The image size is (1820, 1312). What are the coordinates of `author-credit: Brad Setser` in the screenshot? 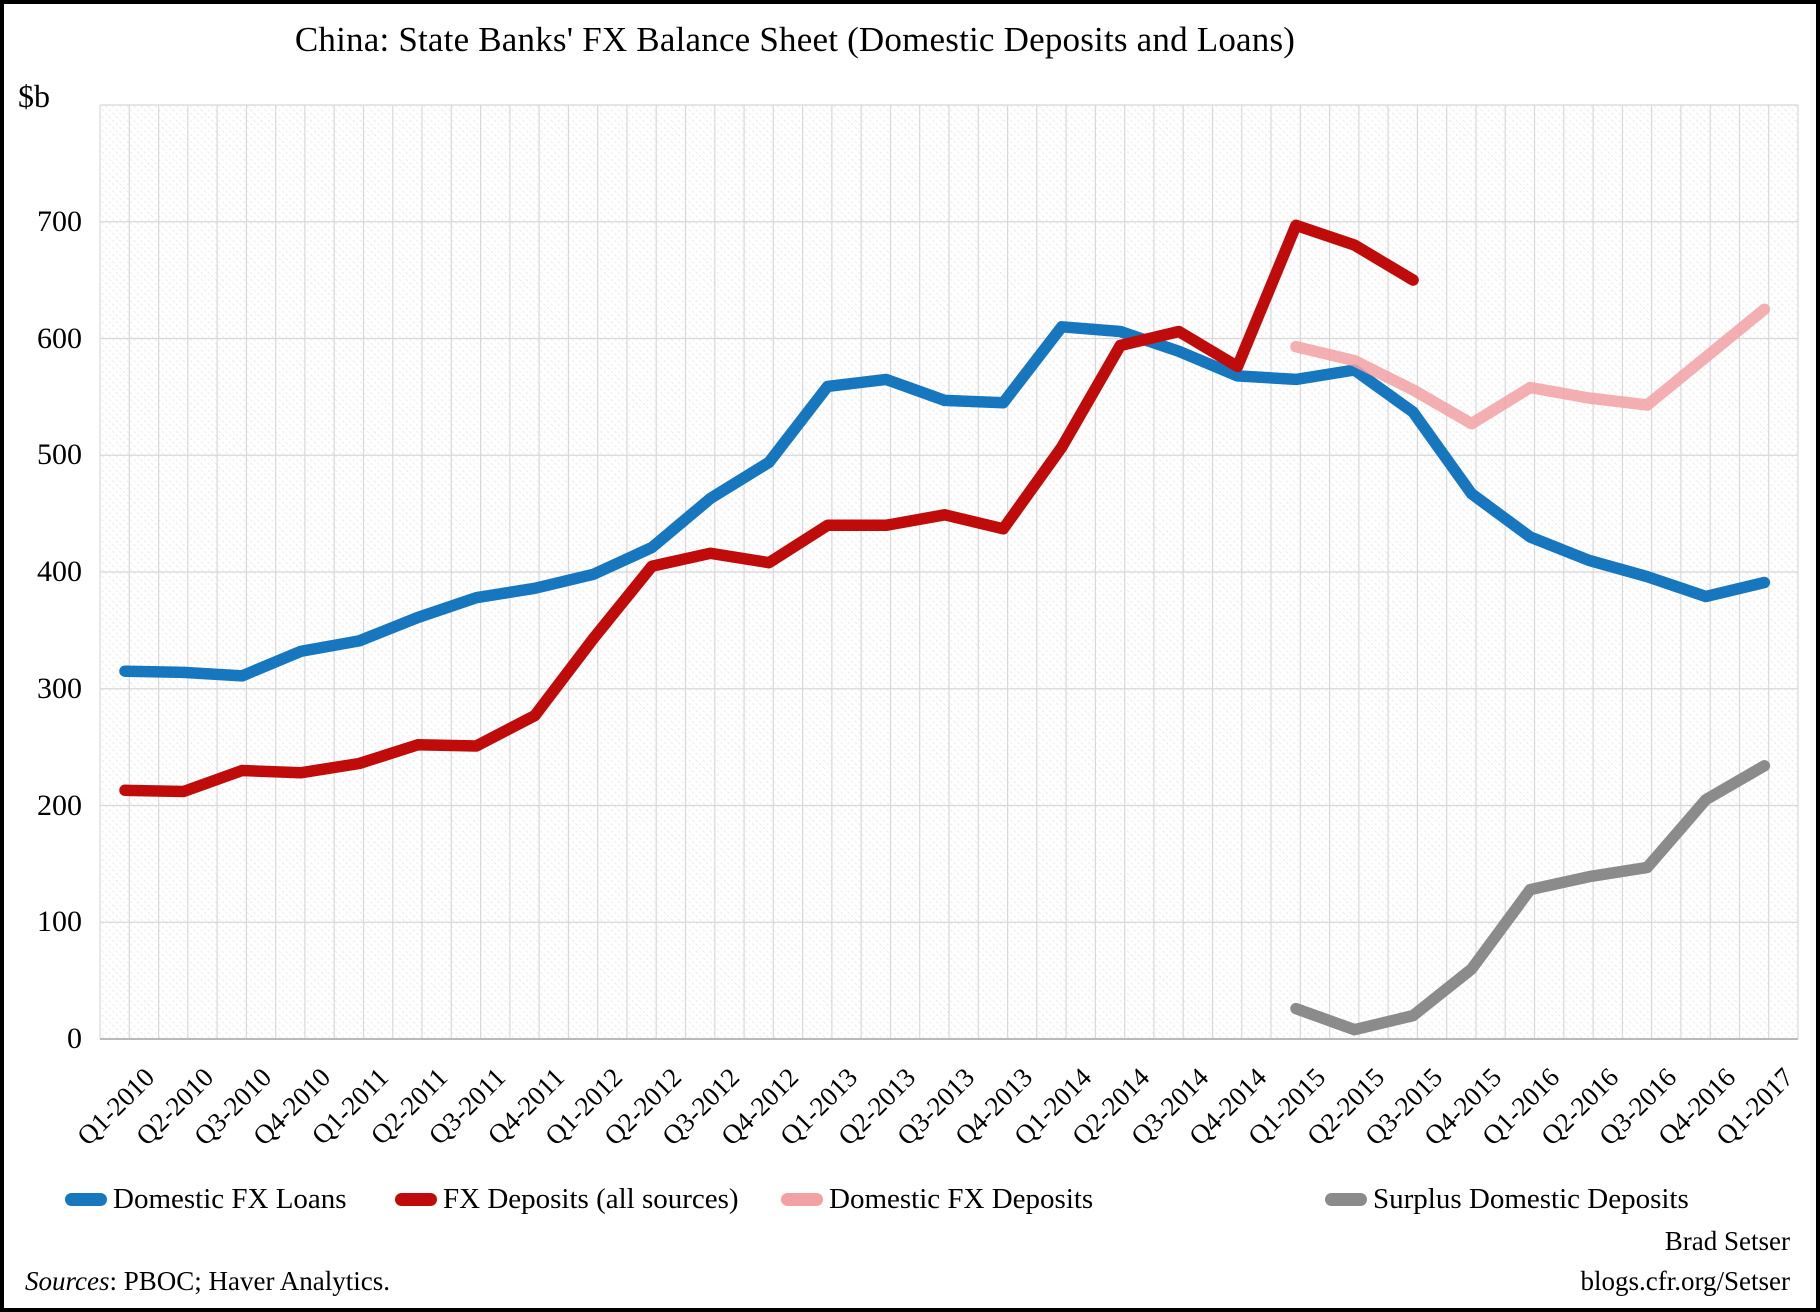 It's located at (1727, 1241).